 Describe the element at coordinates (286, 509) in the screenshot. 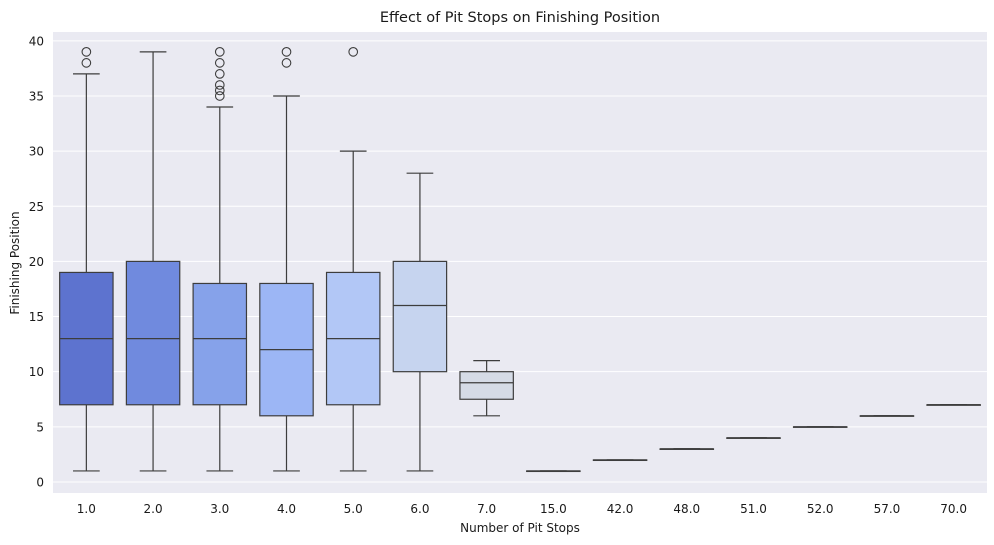

I see `x-tick-label: 4.0` at that location.